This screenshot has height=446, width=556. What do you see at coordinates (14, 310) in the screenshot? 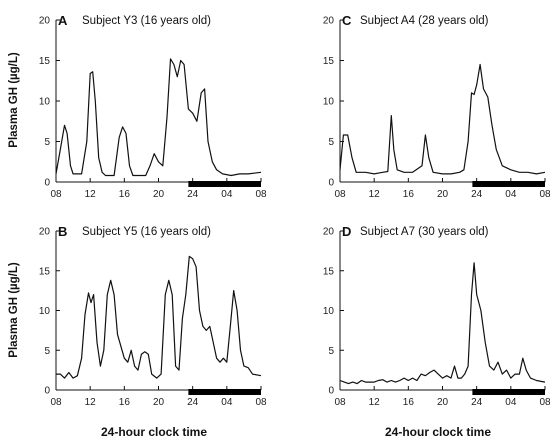
I see `y-axis-label-bottom: Plasma GH (µg/L)` at bounding box center [14, 310].